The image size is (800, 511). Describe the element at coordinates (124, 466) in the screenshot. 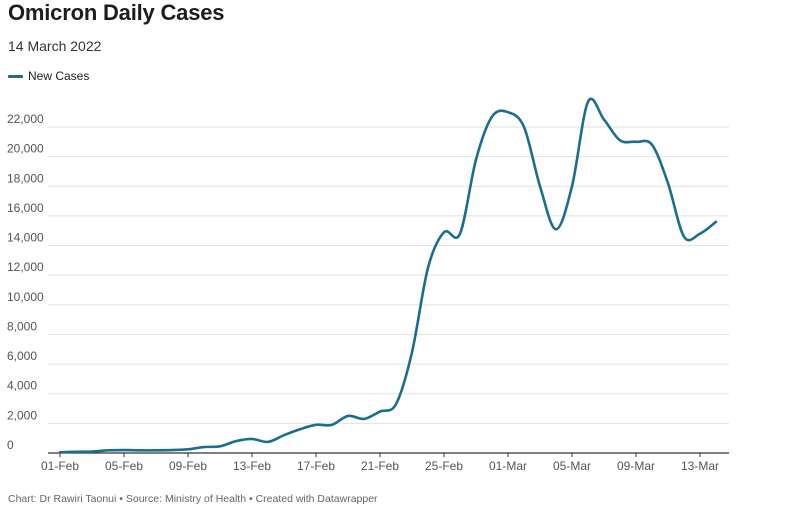

I see `x-tick-label: 05-Feb` at that location.